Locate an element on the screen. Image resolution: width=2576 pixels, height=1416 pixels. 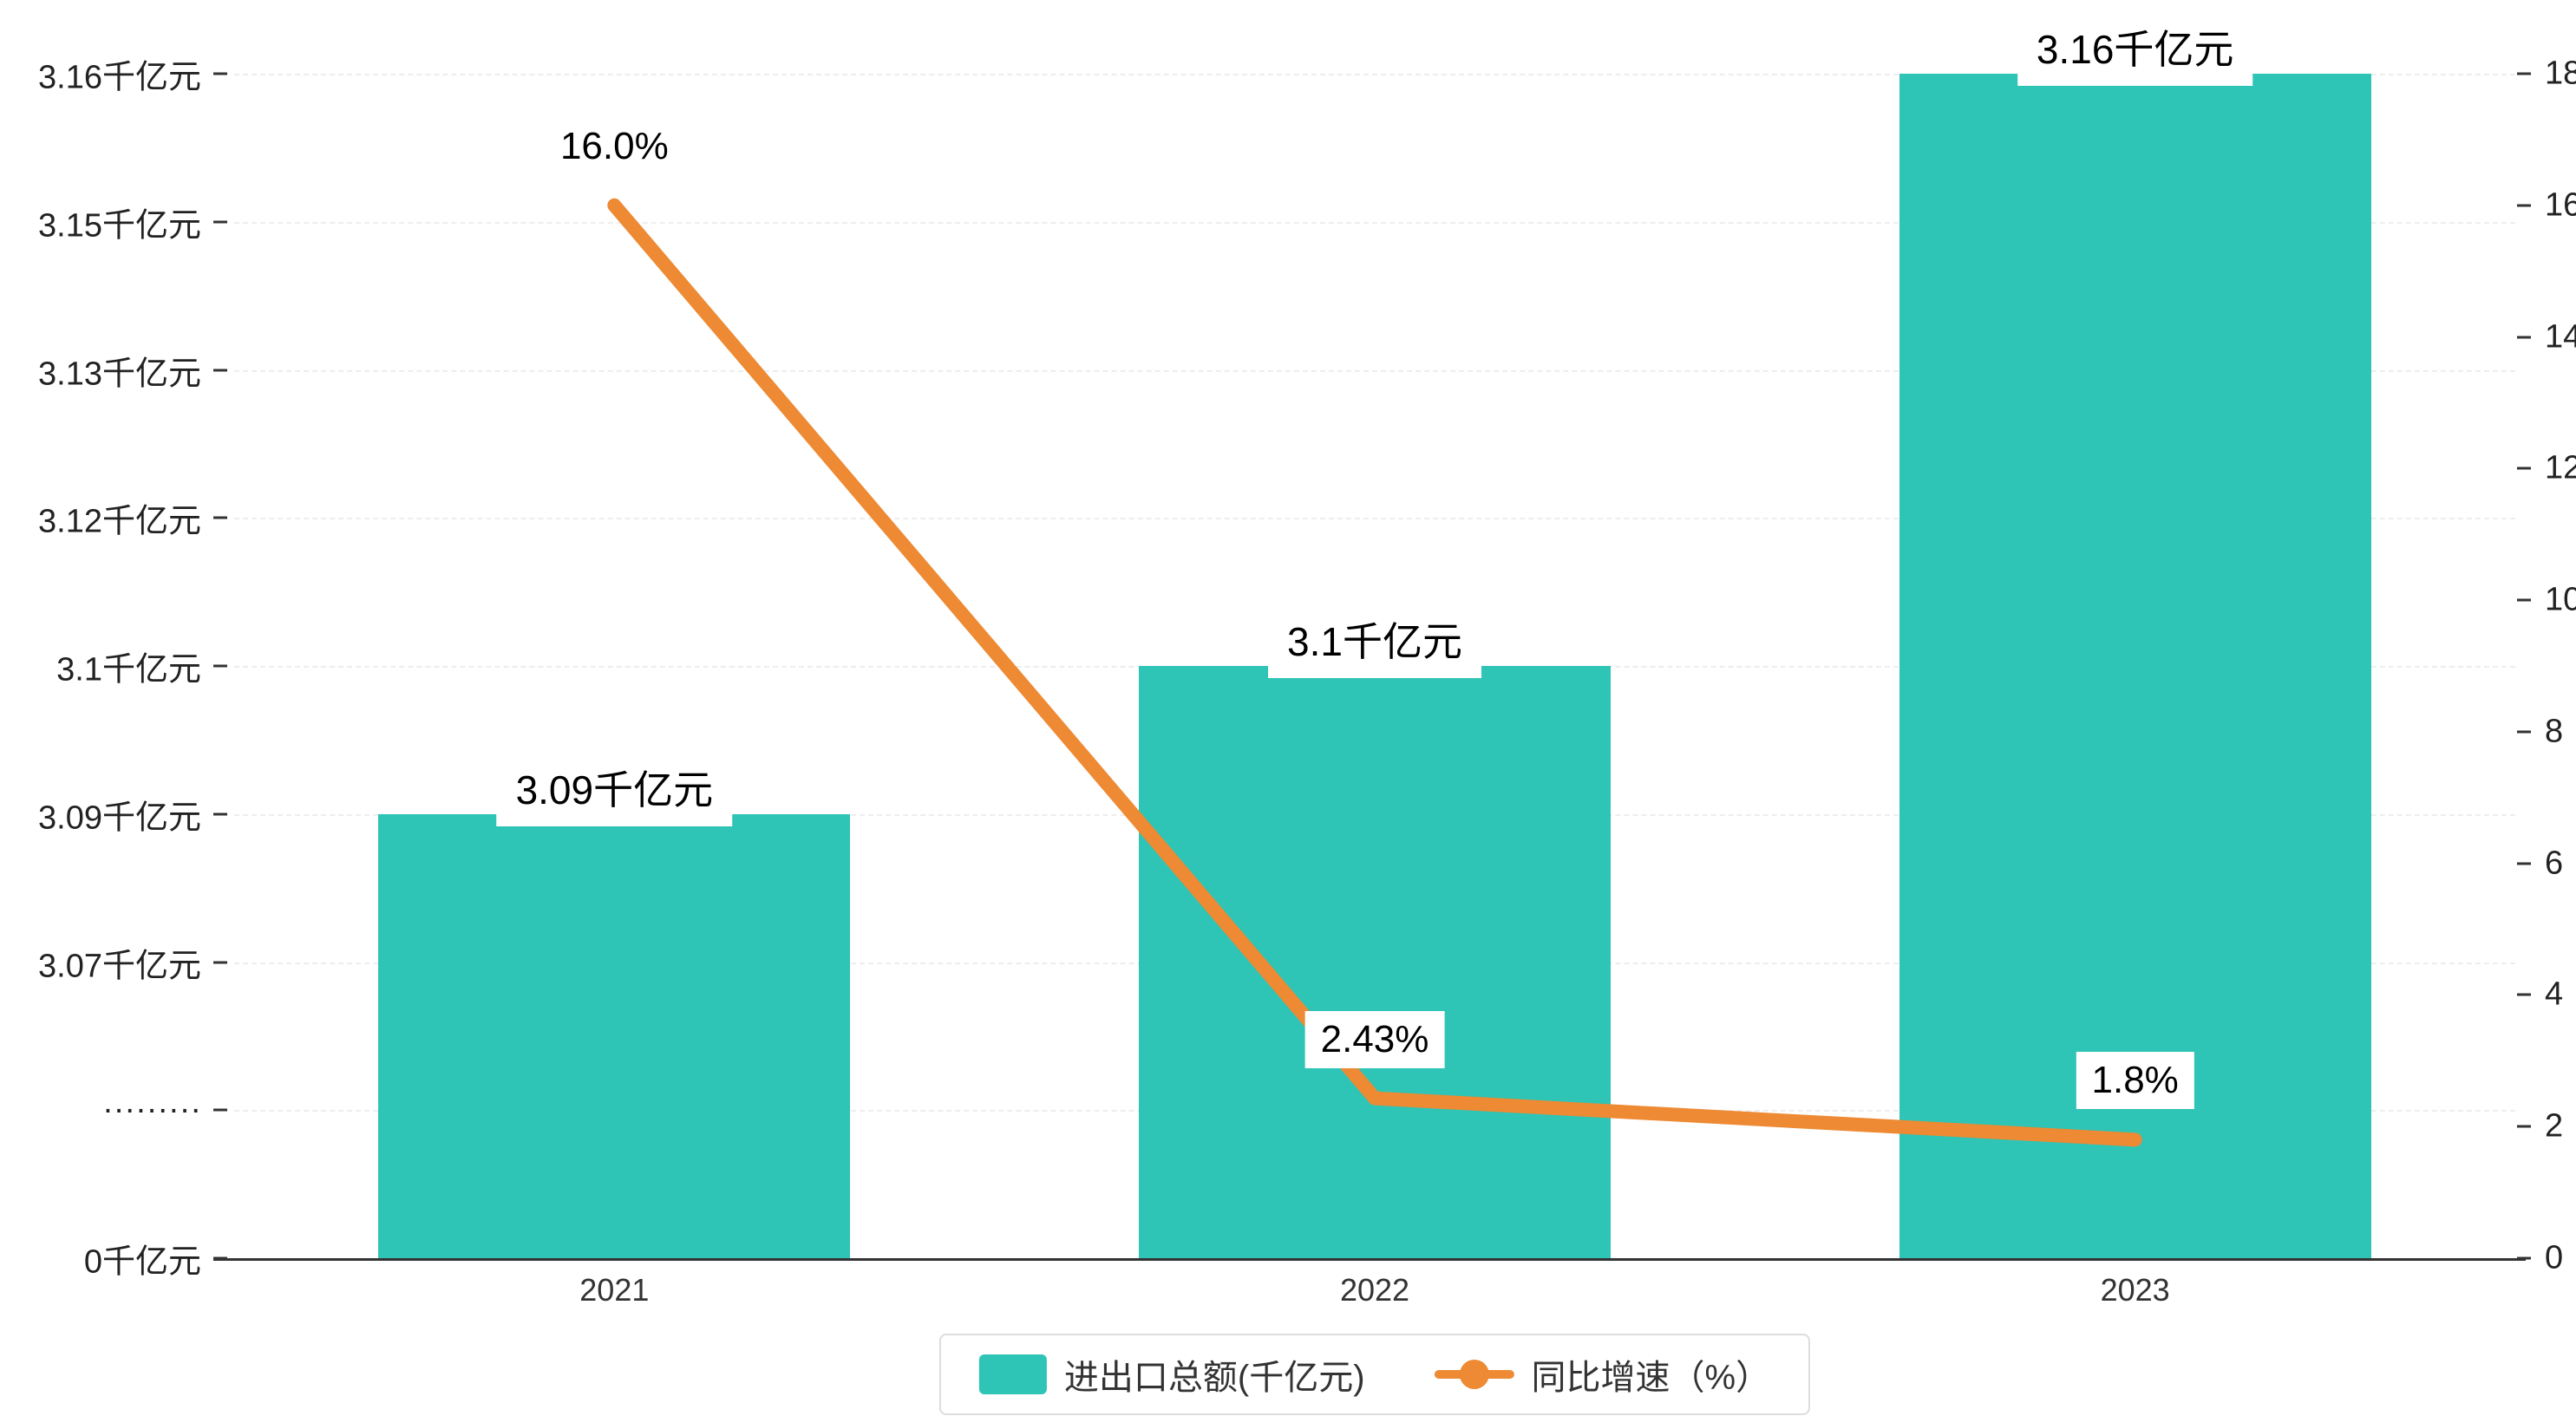
x-axis-label: 2021 is located at coordinates (614, 1290).